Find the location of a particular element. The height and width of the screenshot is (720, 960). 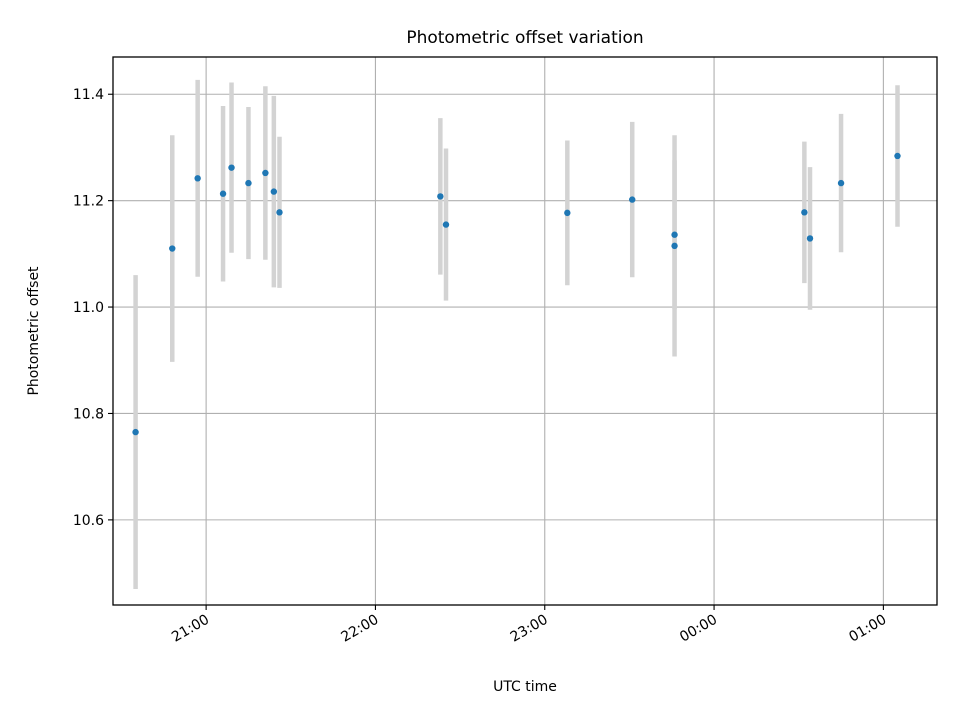

x-tick-label: 01:00 is located at coordinates (867, 629).